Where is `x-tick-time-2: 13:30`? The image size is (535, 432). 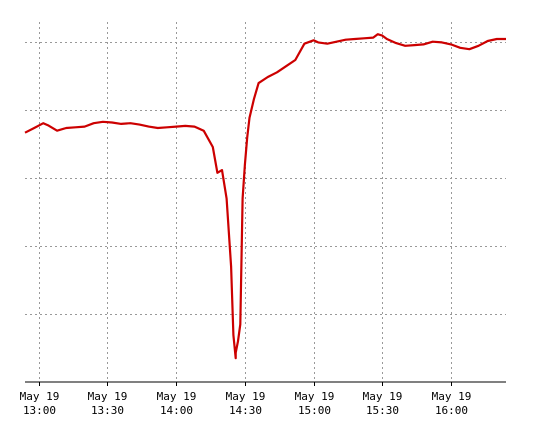
x-tick-time-2: 13:30 is located at coordinates (107, 410).